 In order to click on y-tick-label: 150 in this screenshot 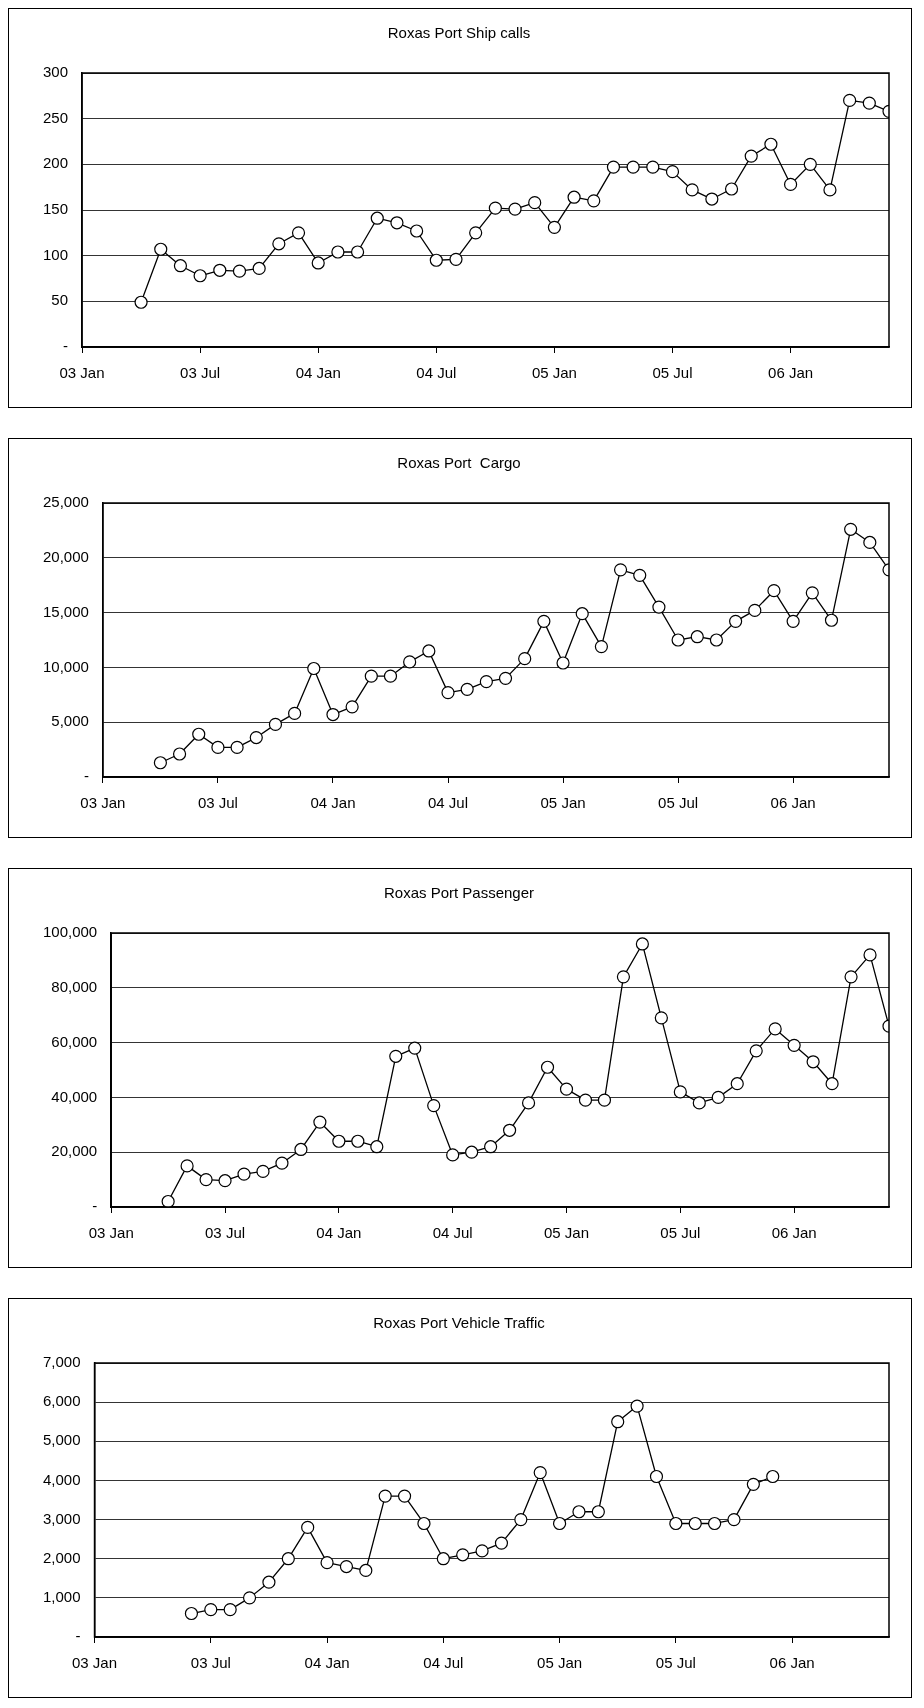, I will do `click(56, 209)`.